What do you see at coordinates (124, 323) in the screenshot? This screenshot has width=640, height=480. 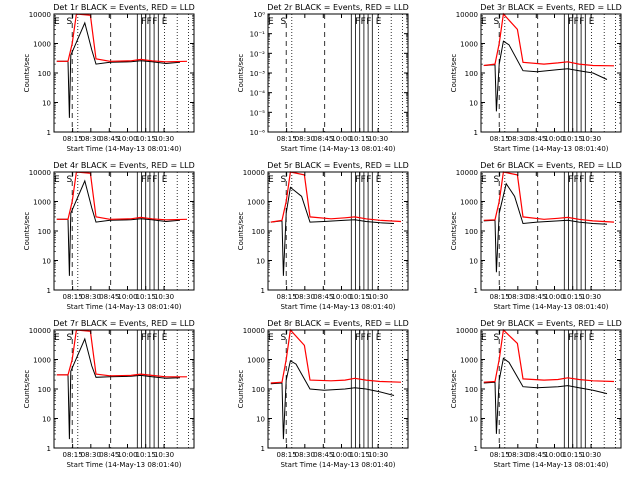 I see `panel-title: Det 7r BLACK = Events, RED = LLD` at bounding box center [124, 323].